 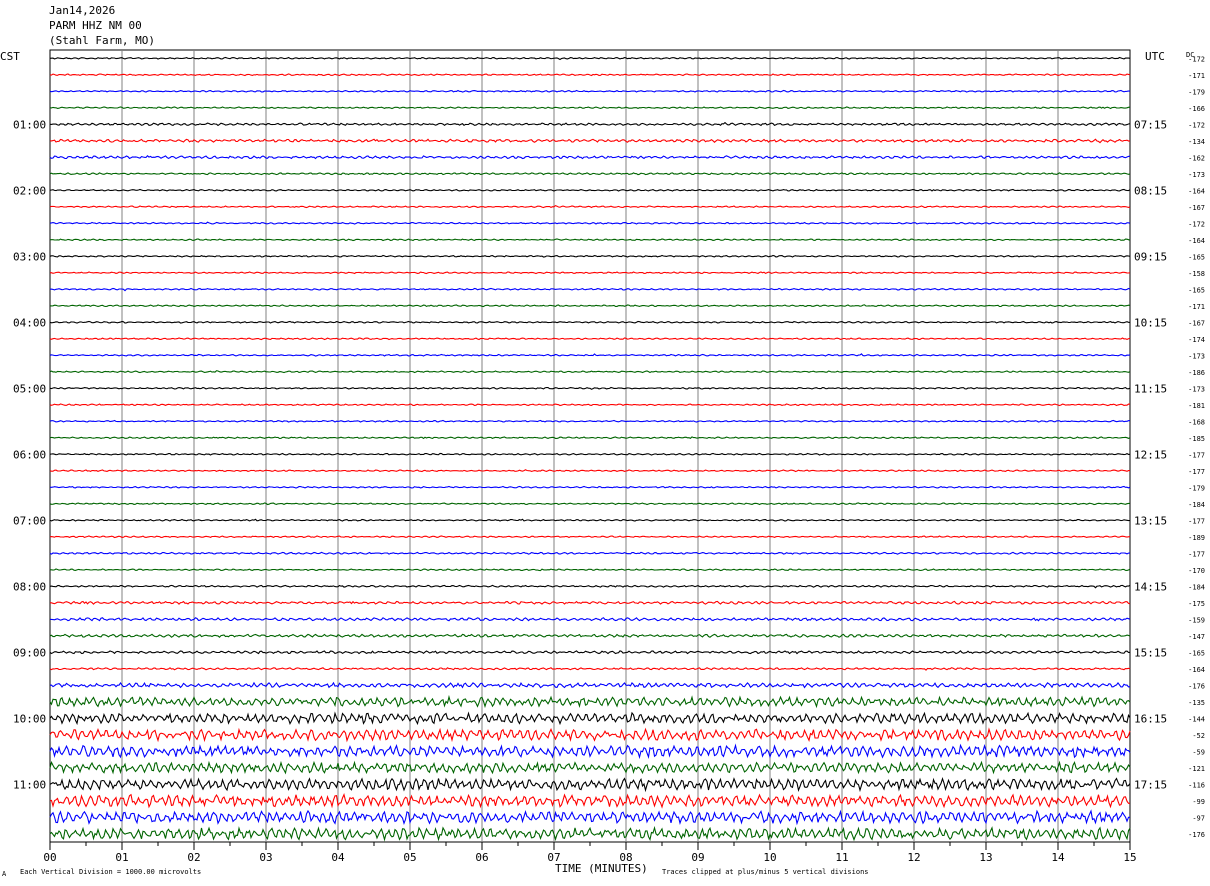 I want to click on x-tick-label: 11, so click(x=841, y=857).